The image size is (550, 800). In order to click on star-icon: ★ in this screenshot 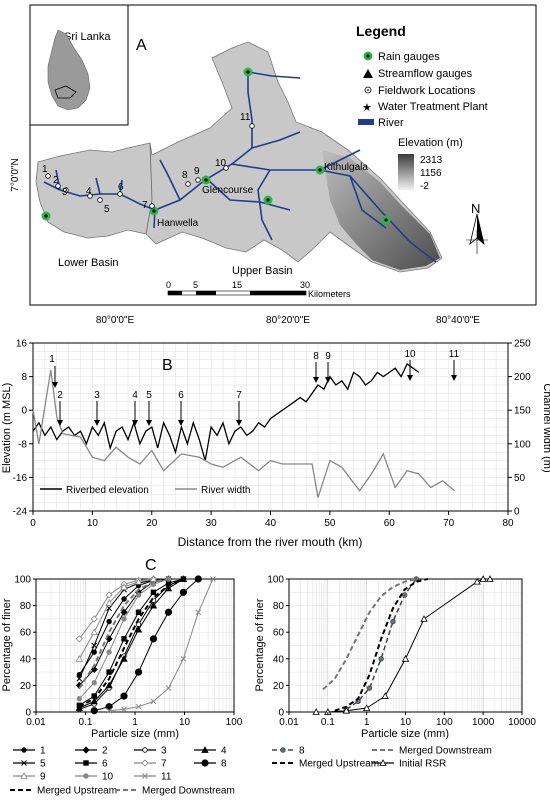, I will do `click(367, 108)`.